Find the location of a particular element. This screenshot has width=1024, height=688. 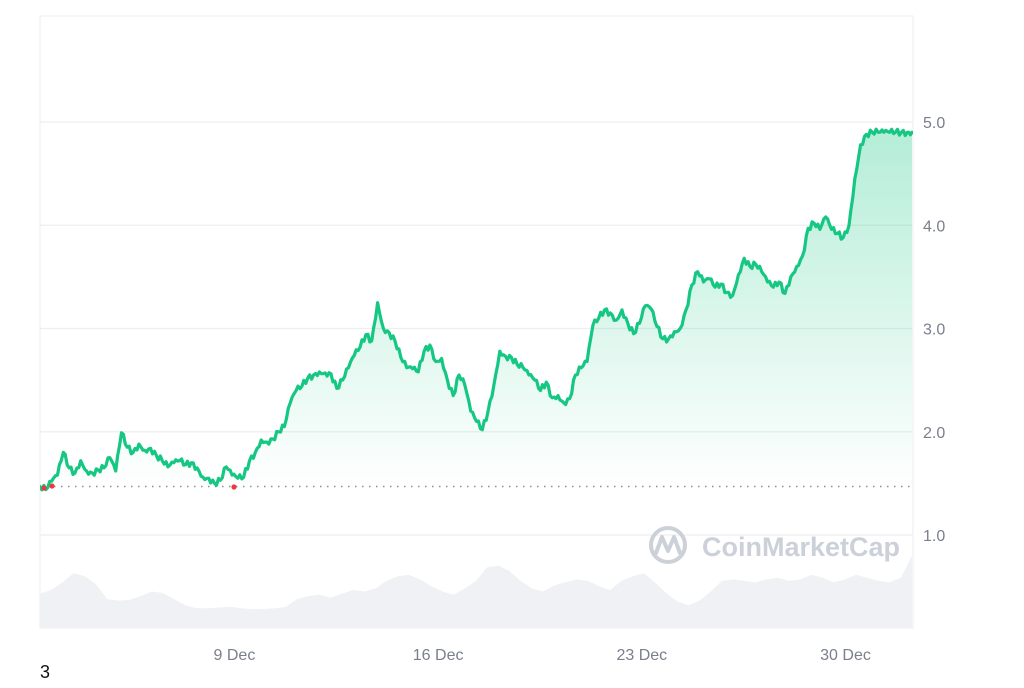

volume-path is located at coordinates (476, 591).